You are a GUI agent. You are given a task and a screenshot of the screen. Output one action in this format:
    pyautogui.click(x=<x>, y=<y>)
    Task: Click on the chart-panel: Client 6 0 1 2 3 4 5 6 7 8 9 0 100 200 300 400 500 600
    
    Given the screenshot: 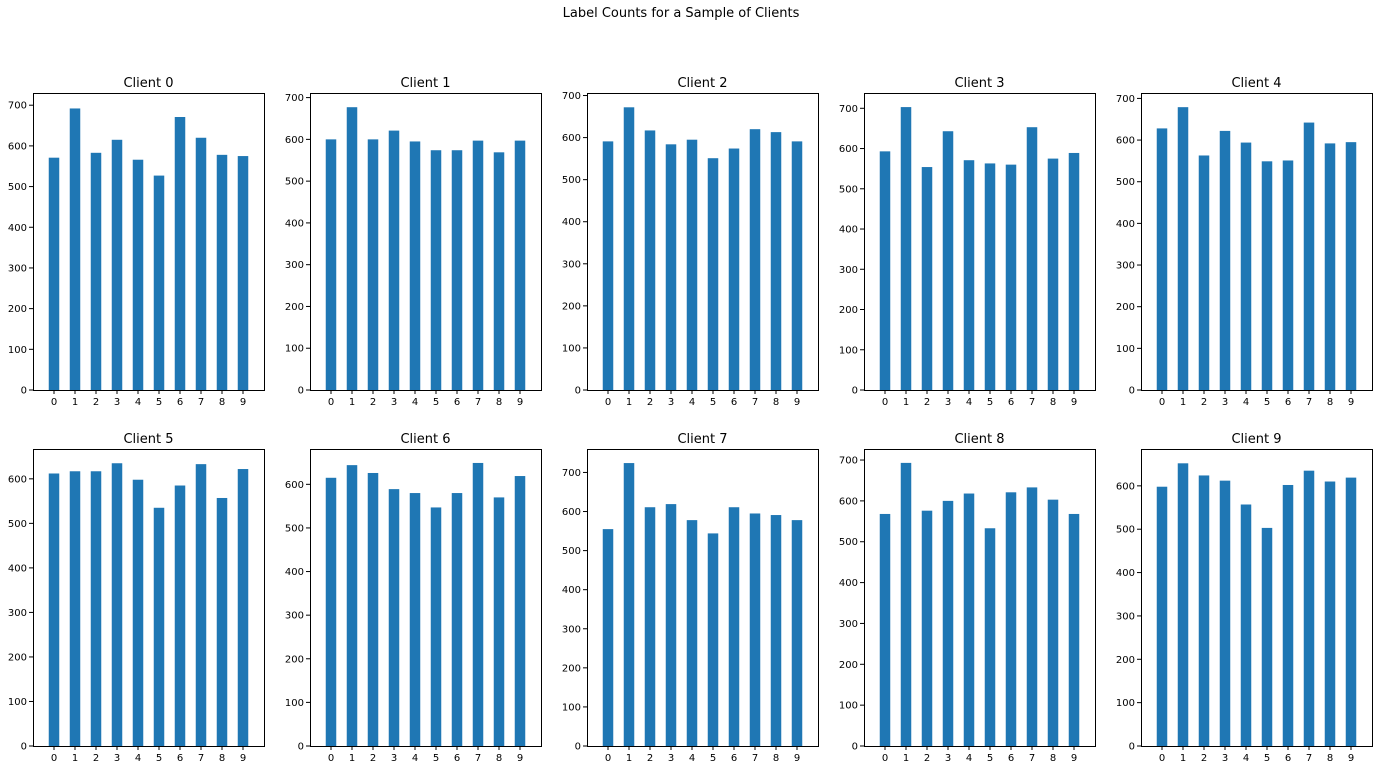 What is the action you would take?
    pyautogui.click(x=413, y=598)
    